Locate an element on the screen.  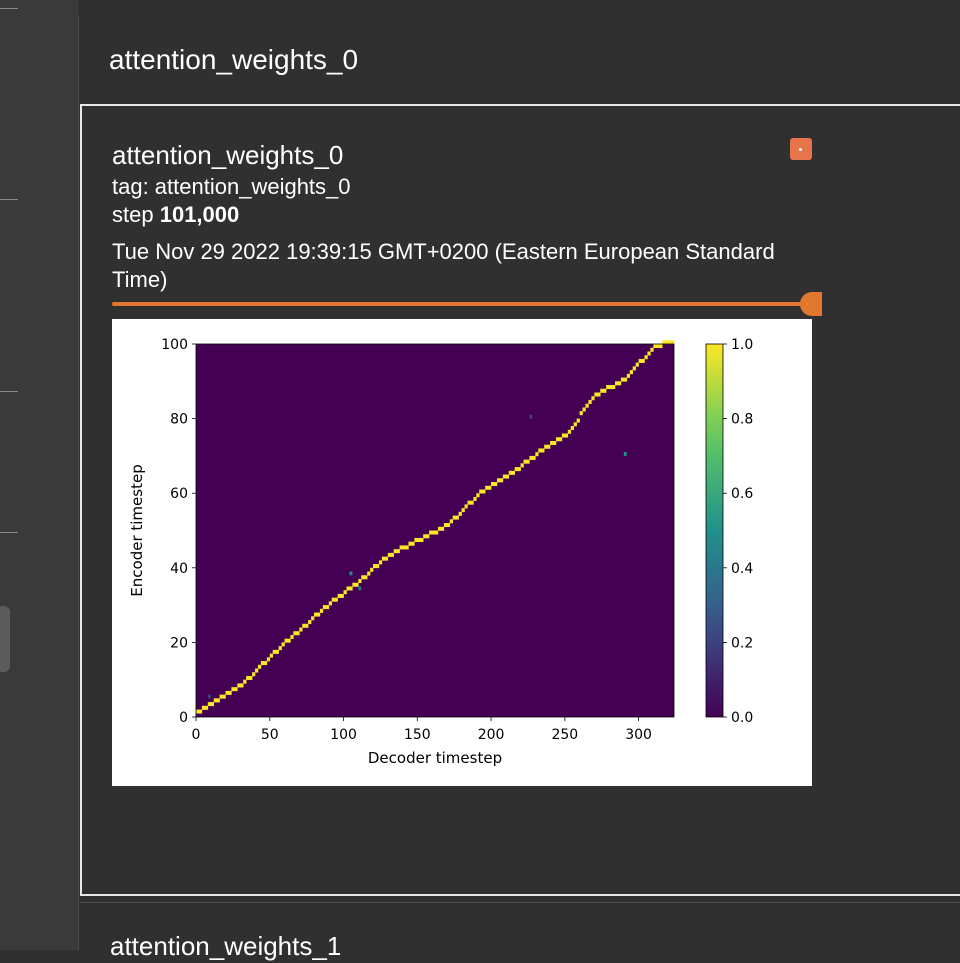
colorbar-tick-label: 0.6 is located at coordinates (742, 494).